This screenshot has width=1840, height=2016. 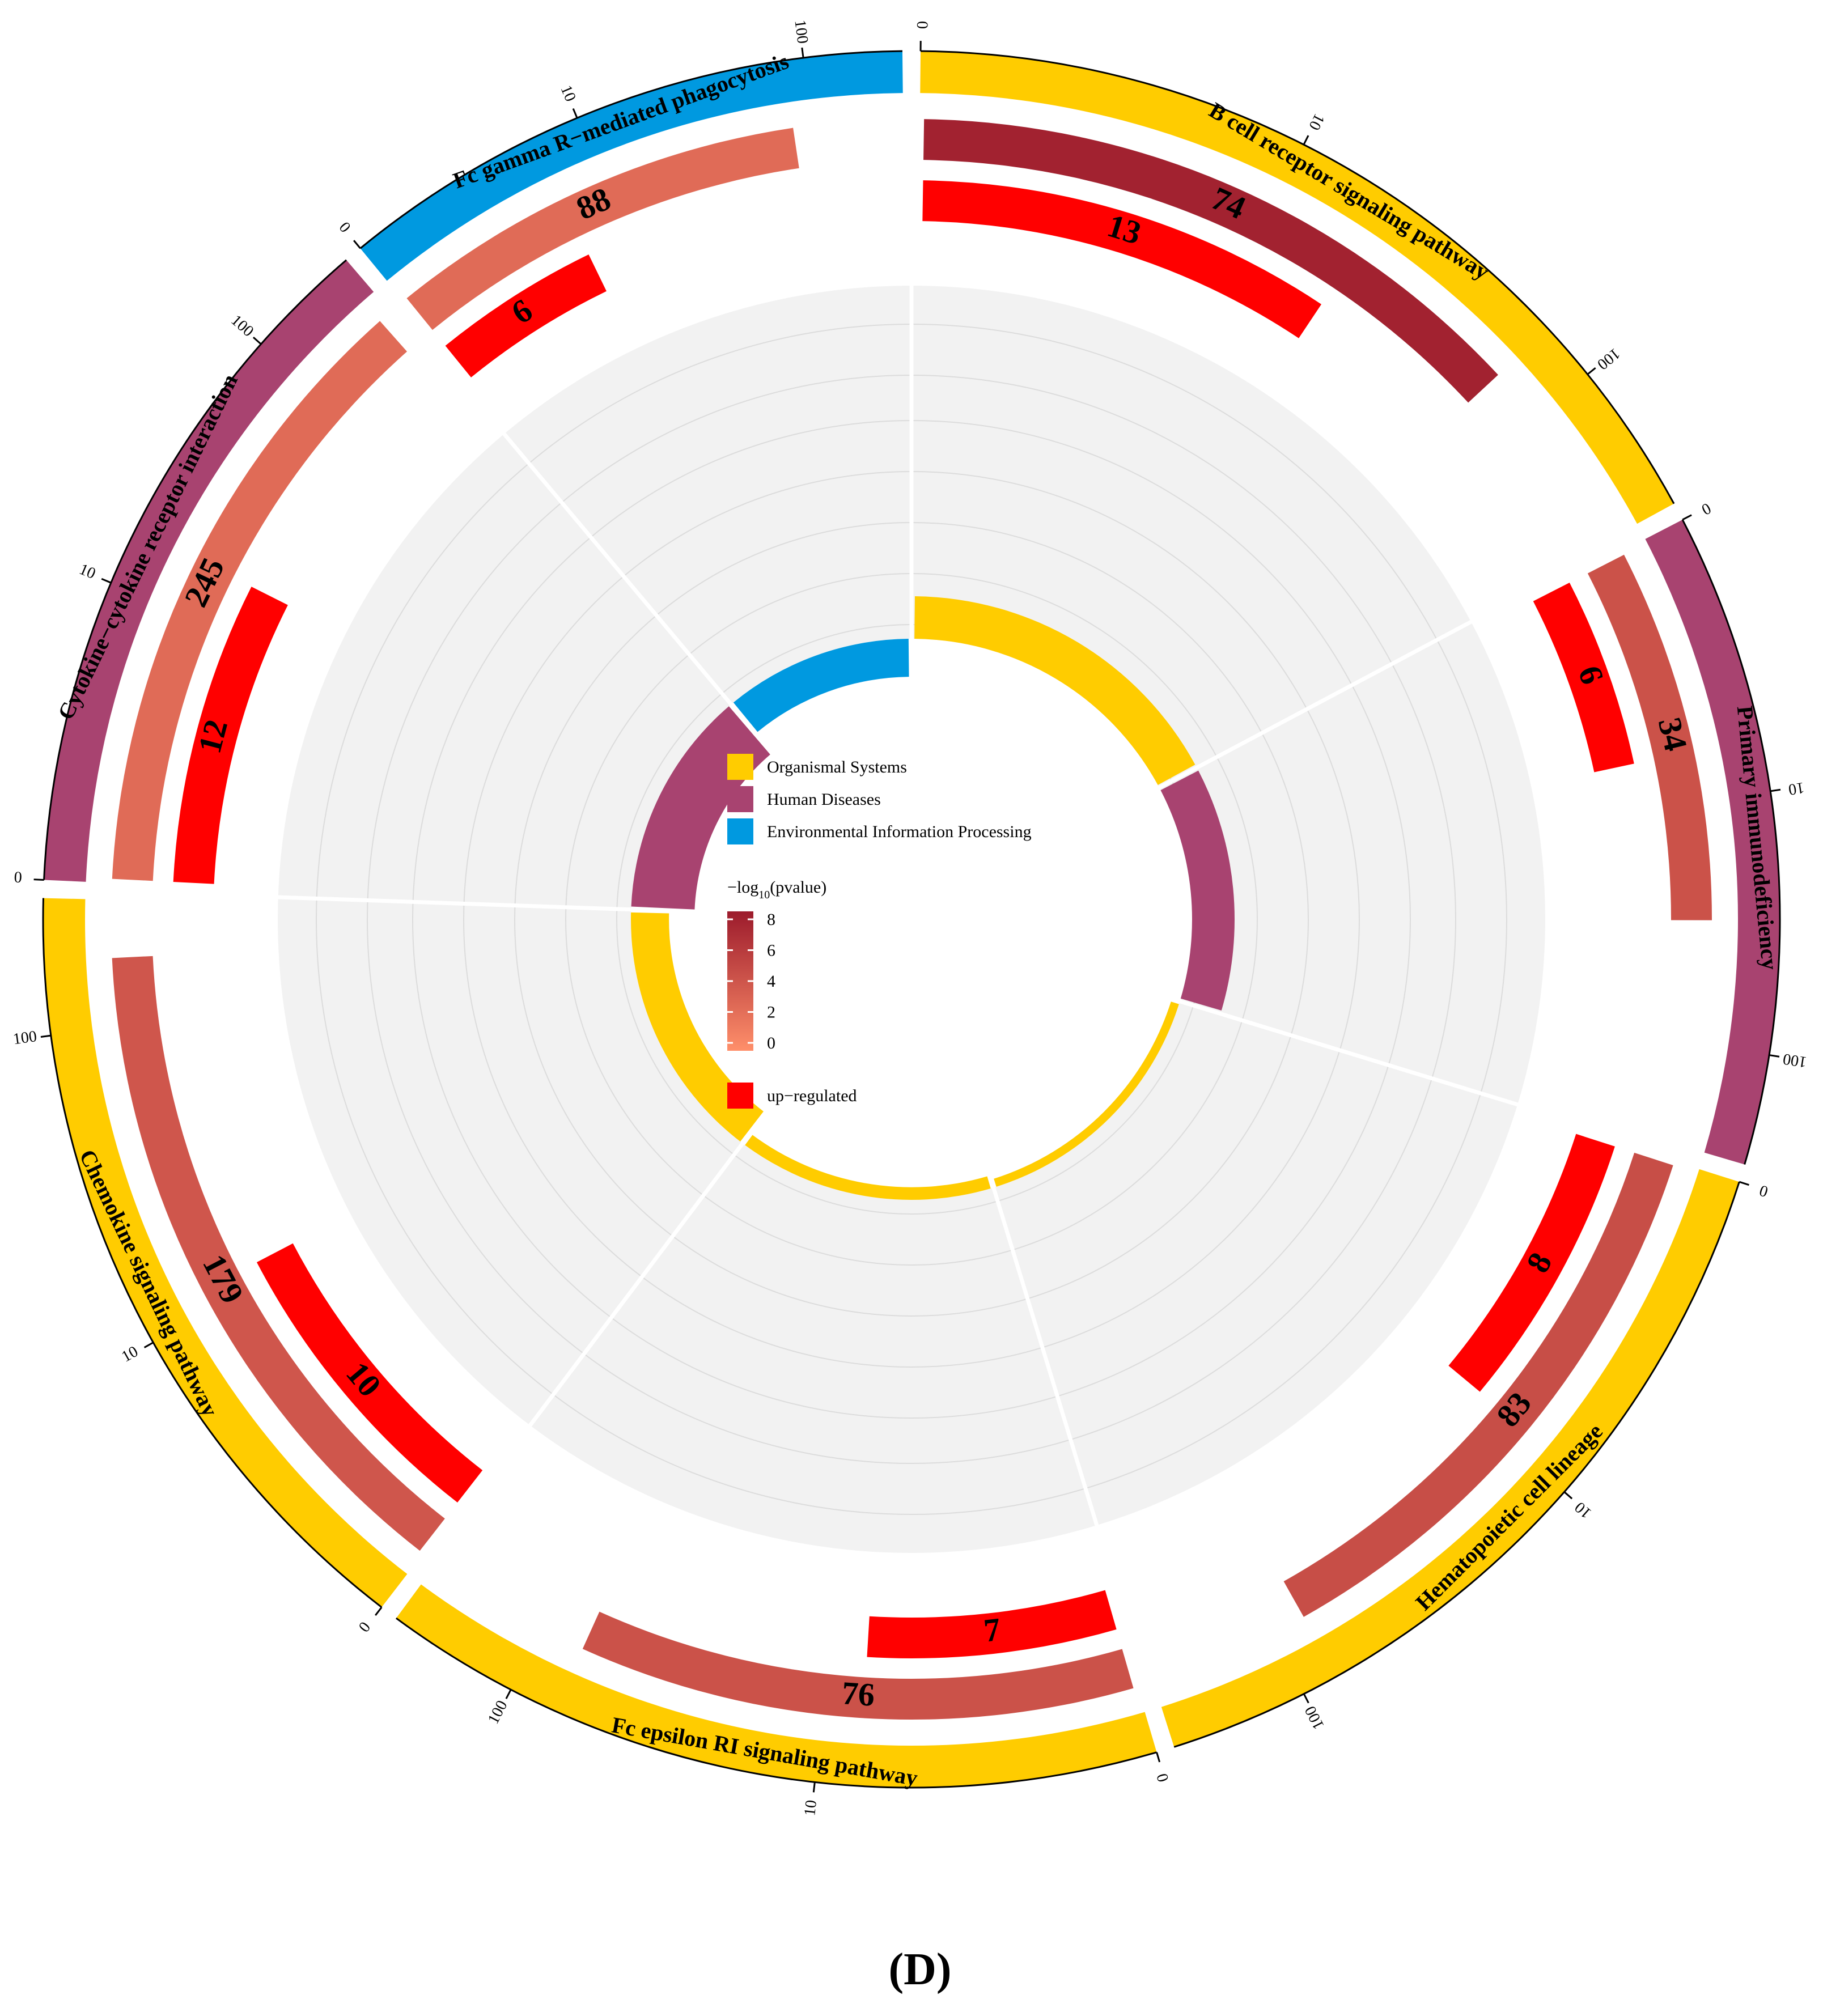 I want to click on background-gene-count: 76, so click(x=859, y=1693).